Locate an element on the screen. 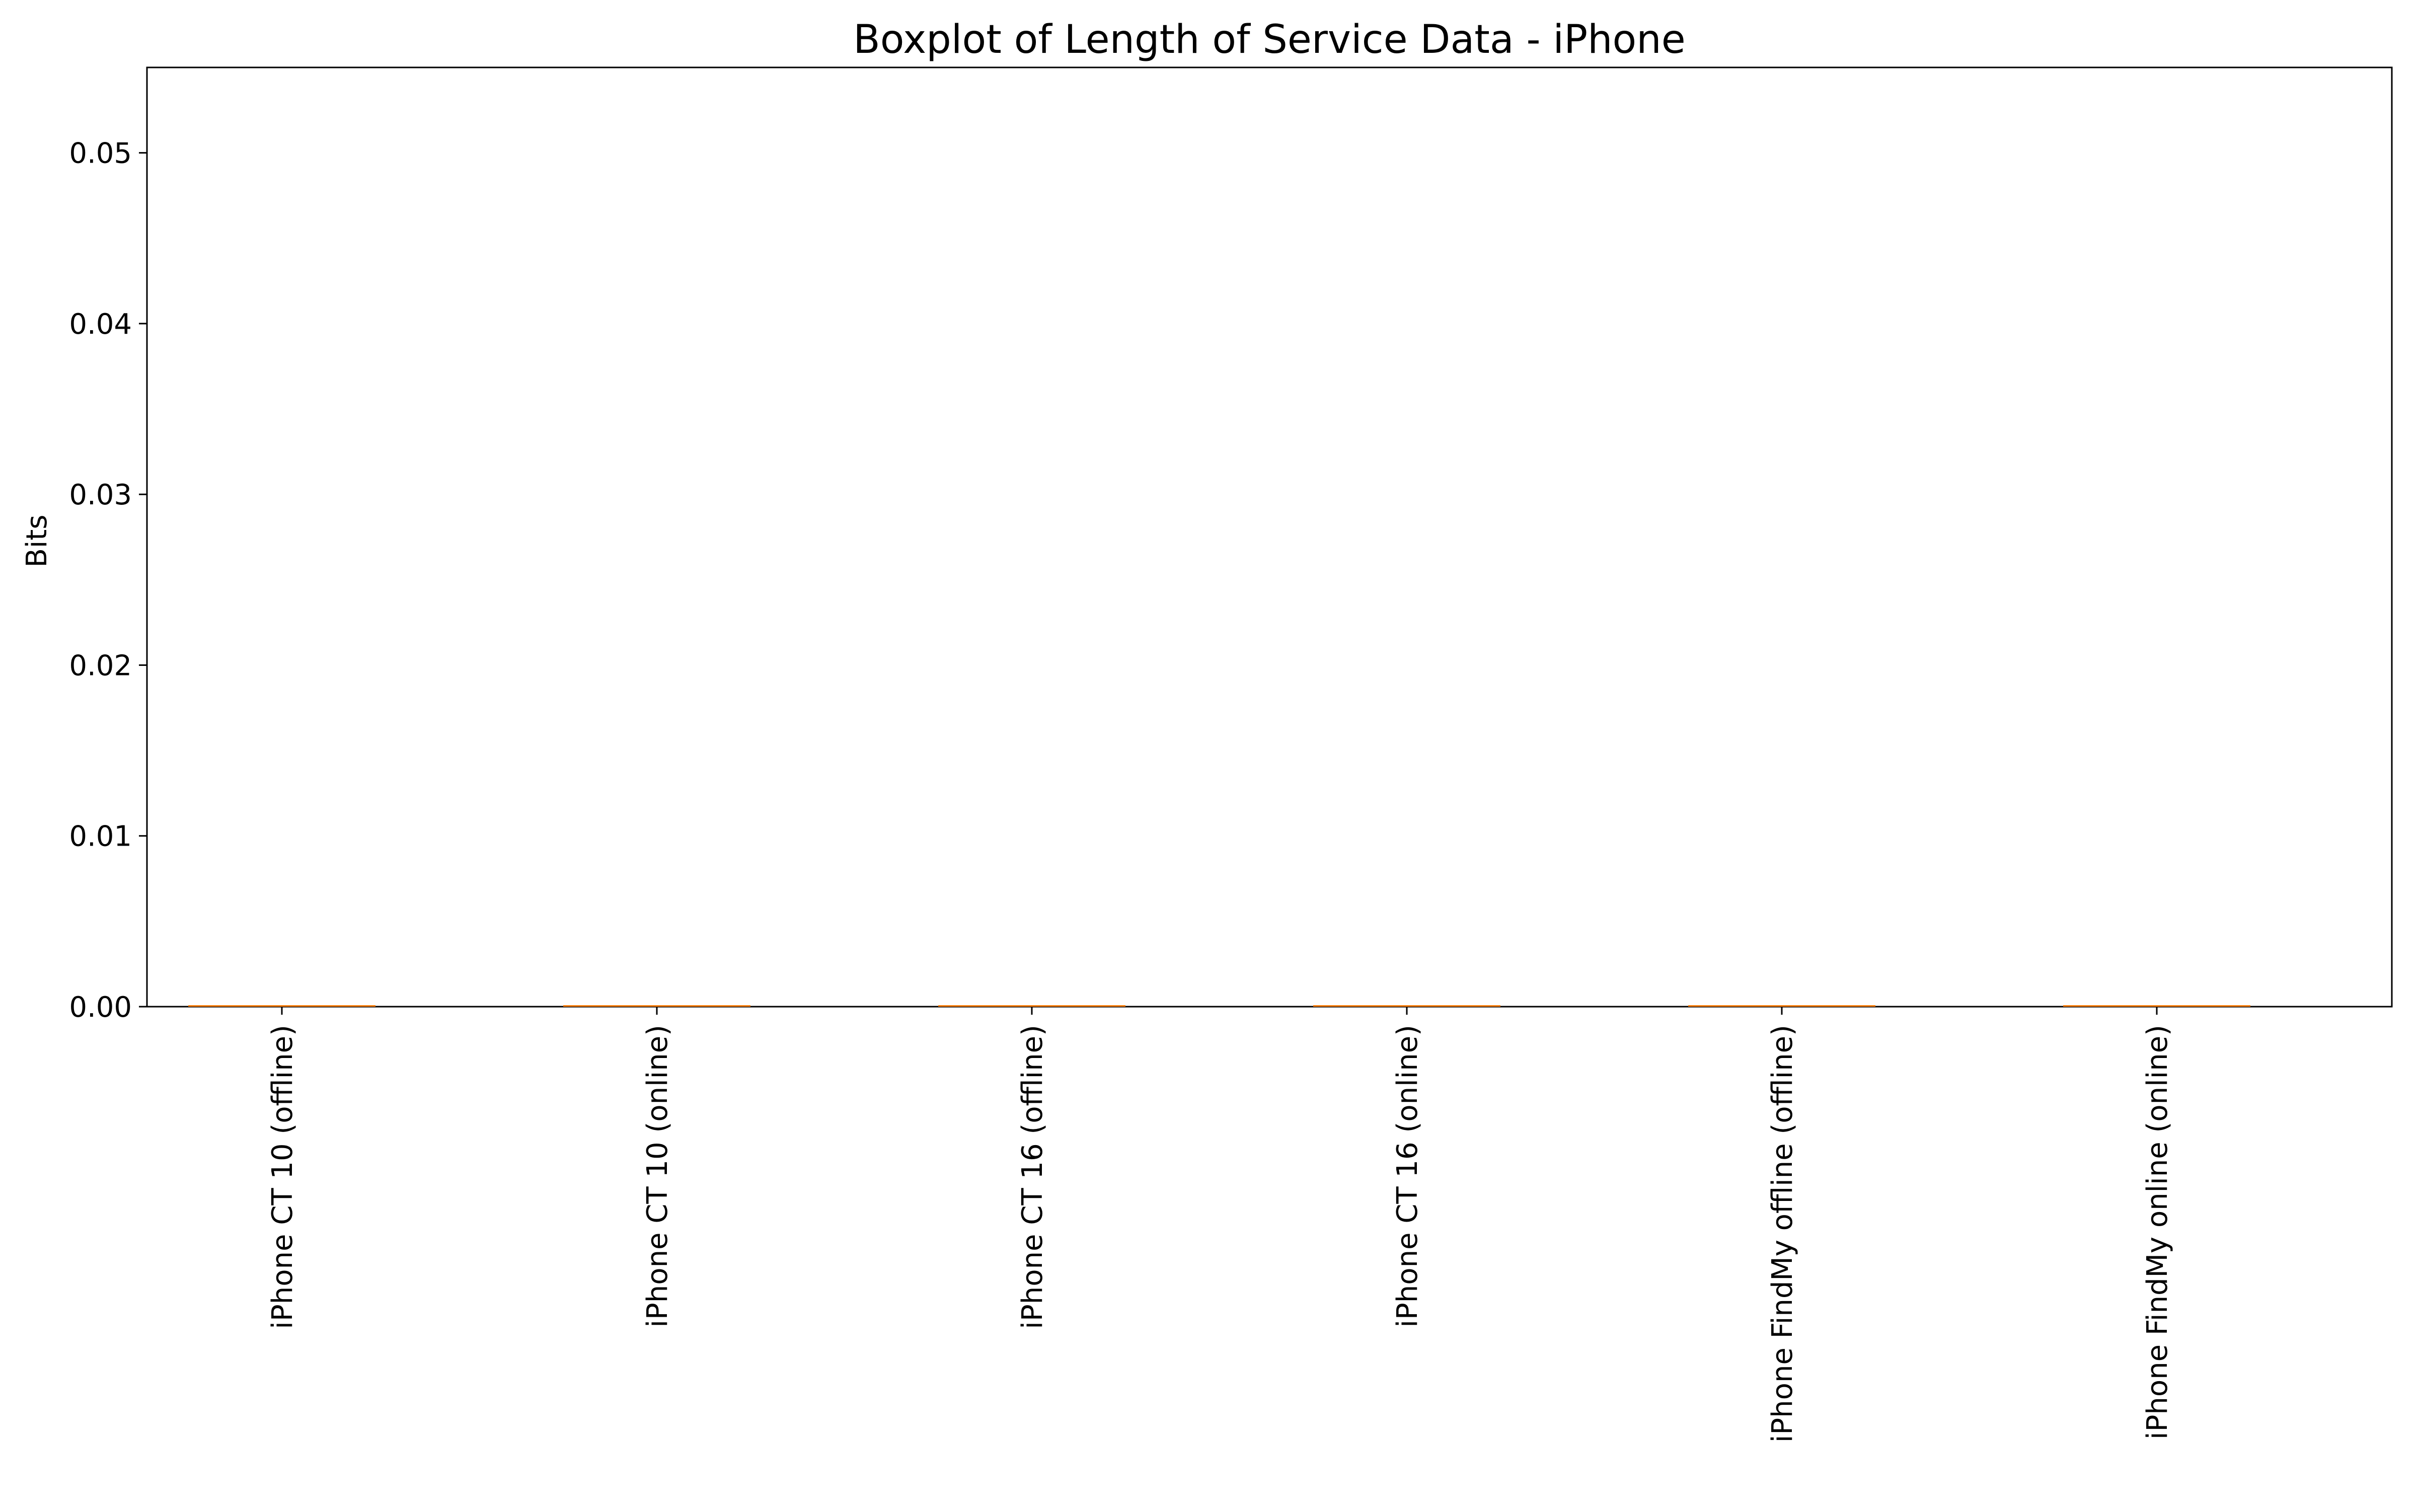  x-tick-label: iPhone FindMy offline (offline) is located at coordinates (1782, 1234).